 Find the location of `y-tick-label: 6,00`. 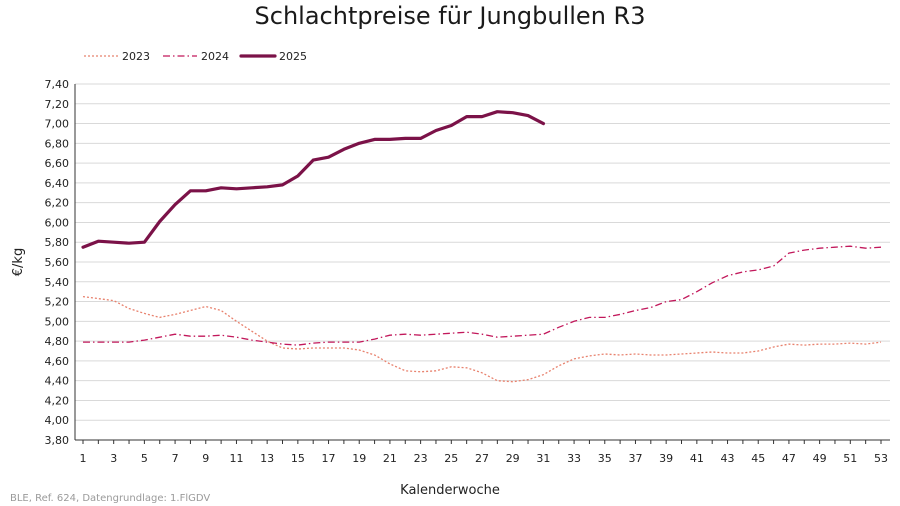

y-tick-label: 6,00 is located at coordinates (57, 222).